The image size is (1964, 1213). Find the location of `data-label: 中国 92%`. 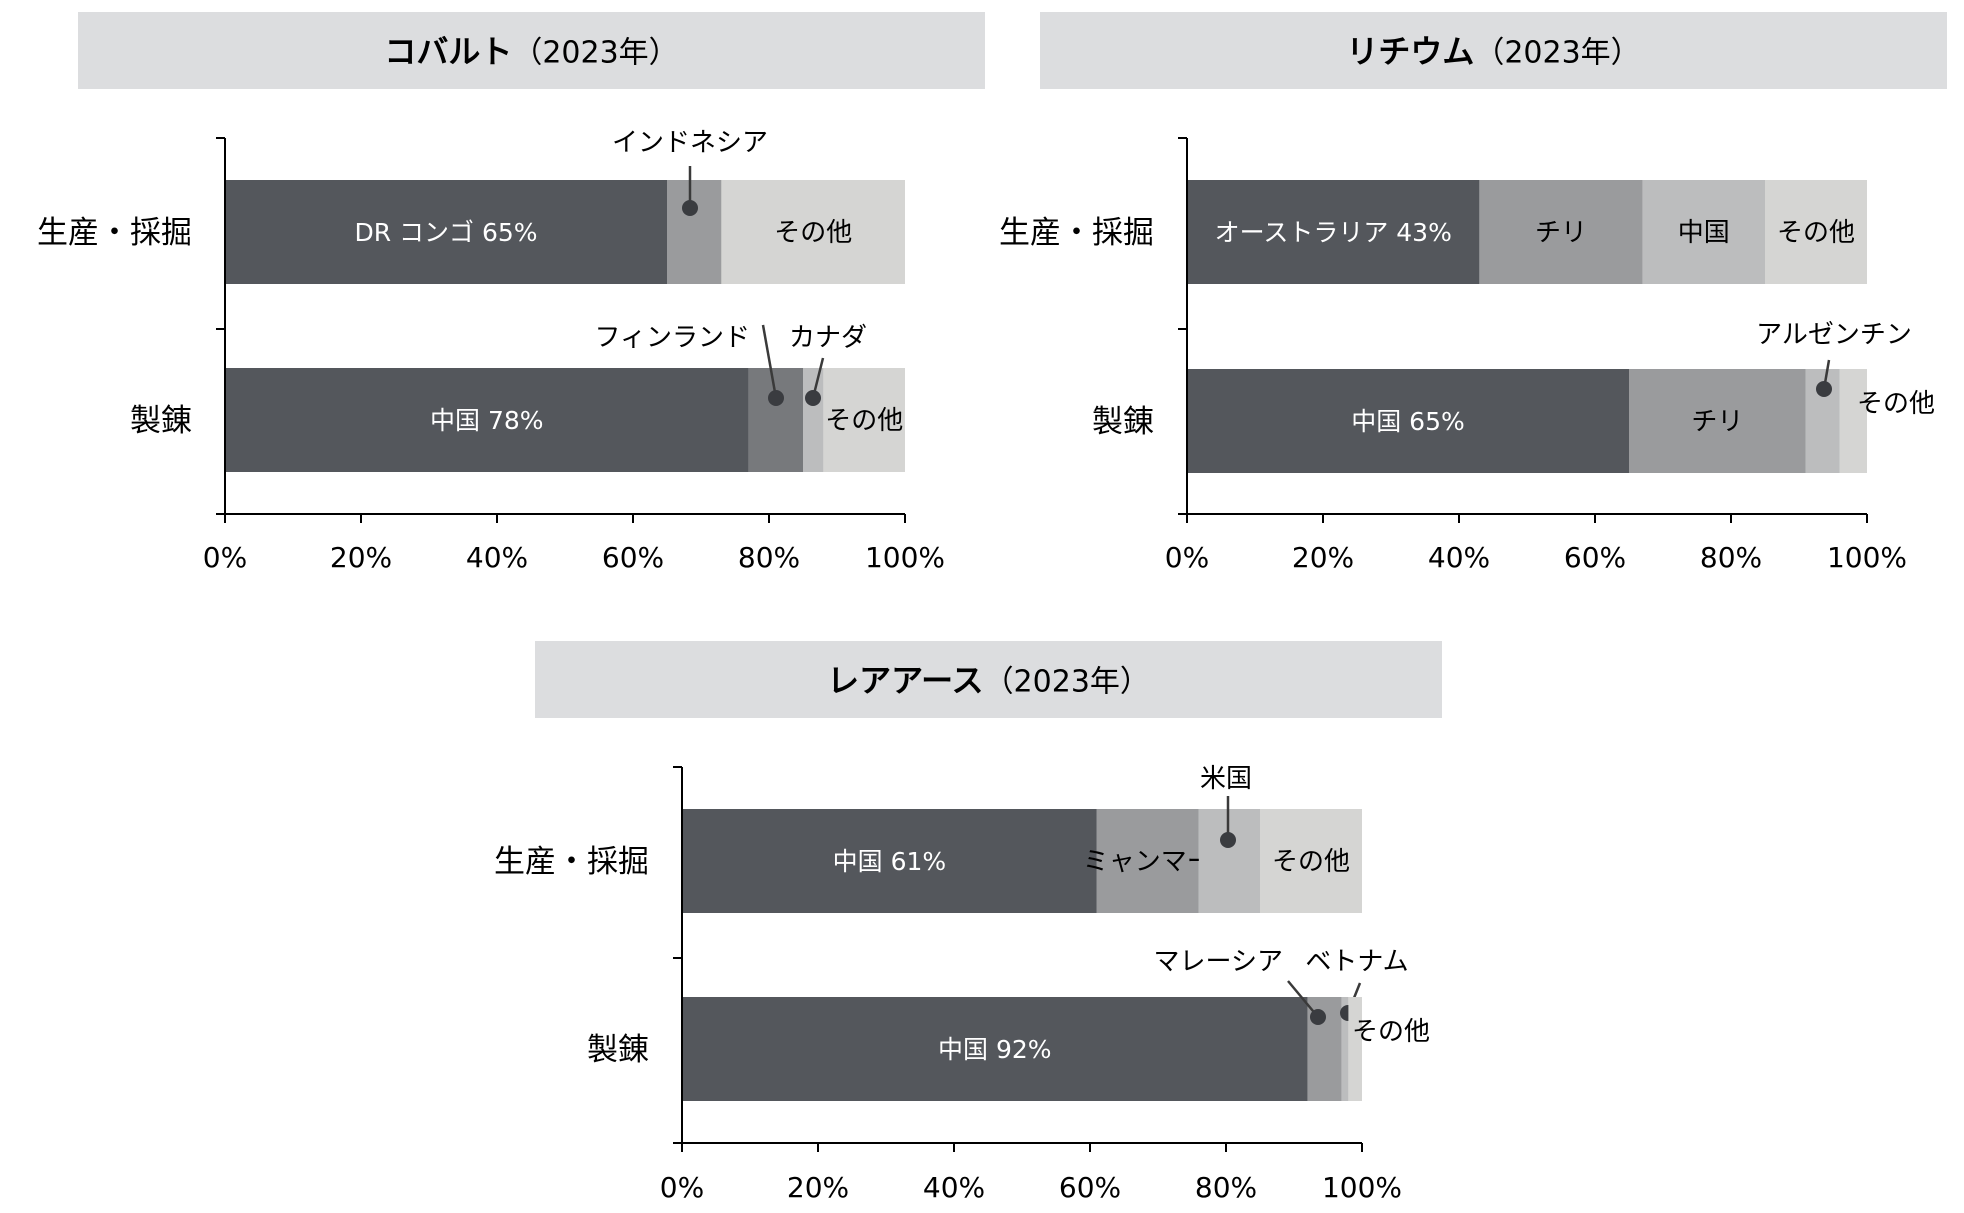

data-label: 中国 92% is located at coordinates (995, 1049).